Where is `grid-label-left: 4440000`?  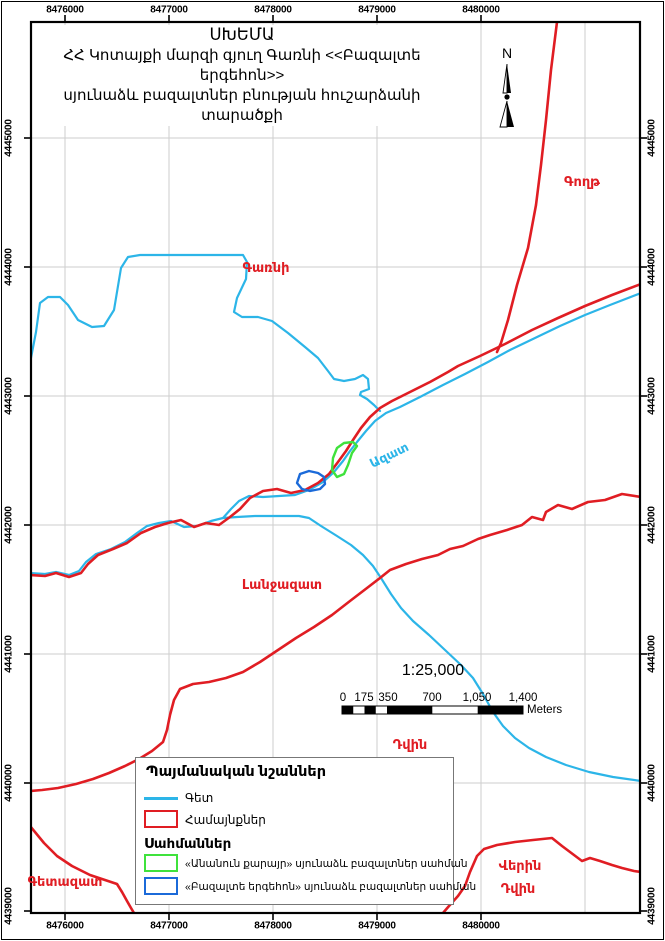 grid-label-left: 4440000 is located at coordinates (9, 783).